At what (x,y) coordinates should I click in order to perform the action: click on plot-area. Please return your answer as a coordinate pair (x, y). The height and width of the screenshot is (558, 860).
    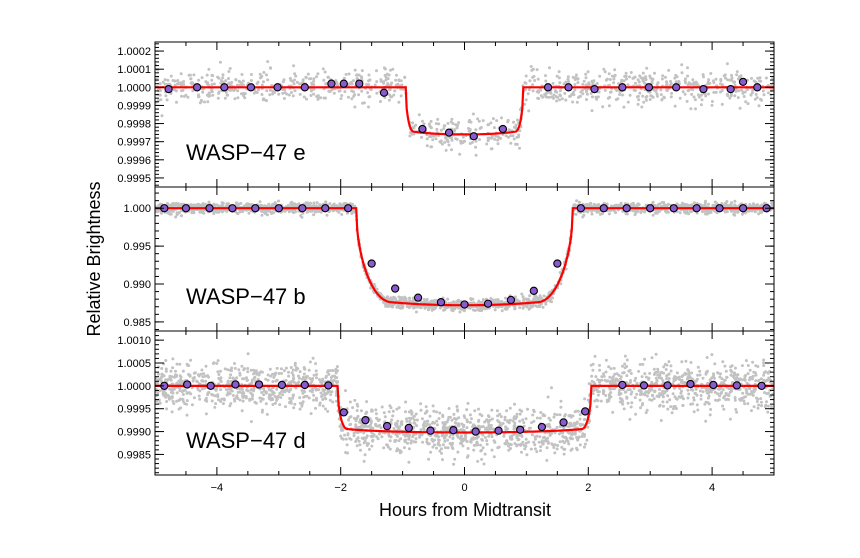
    Looking at the image, I should click on (464, 409).